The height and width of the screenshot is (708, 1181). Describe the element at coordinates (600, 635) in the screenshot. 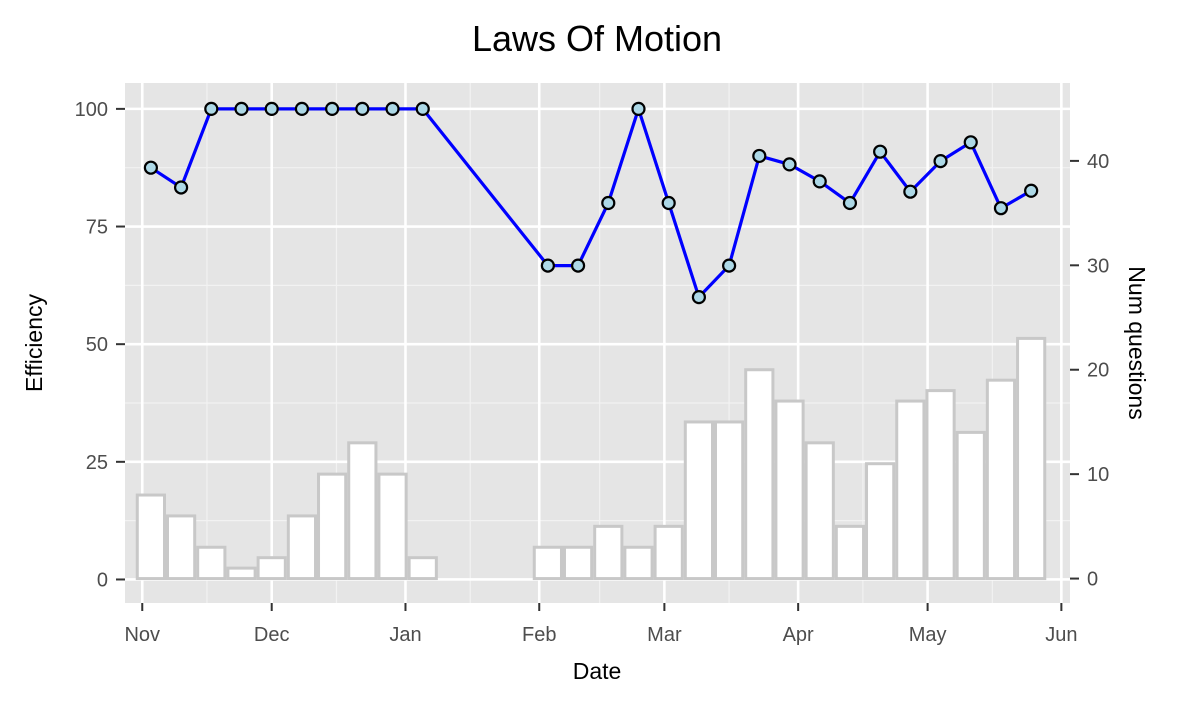

I see `x-tick-labels: Nov Dec Jan Feb Mar Apr May Jun` at that location.